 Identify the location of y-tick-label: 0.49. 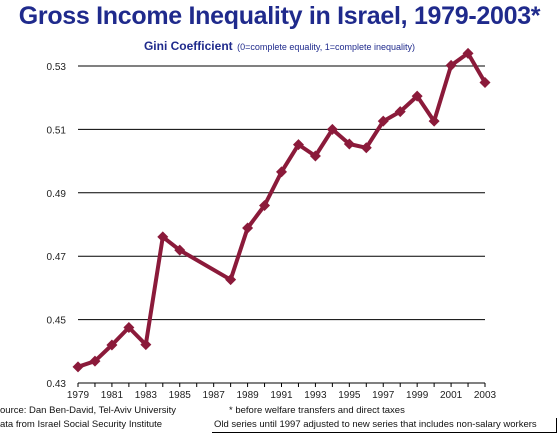
(57, 194).